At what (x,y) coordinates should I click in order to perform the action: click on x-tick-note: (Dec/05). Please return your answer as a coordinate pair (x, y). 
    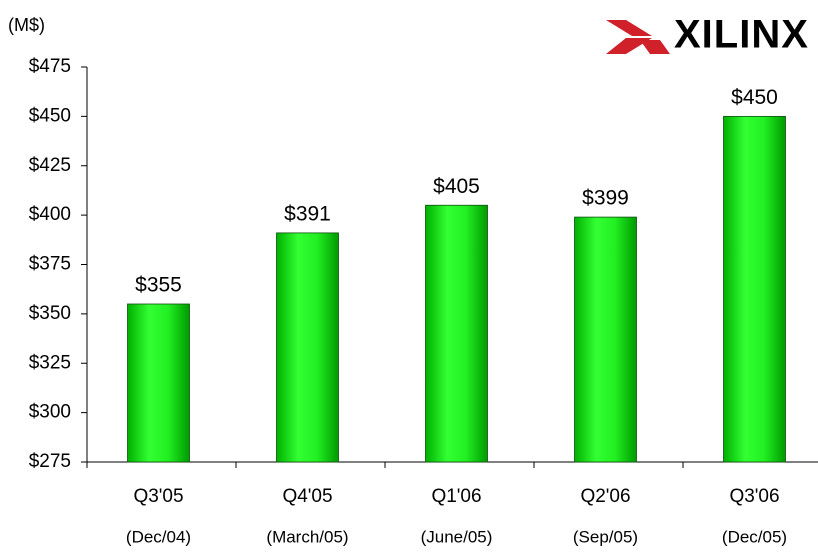
    Looking at the image, I should click on (754, 536).